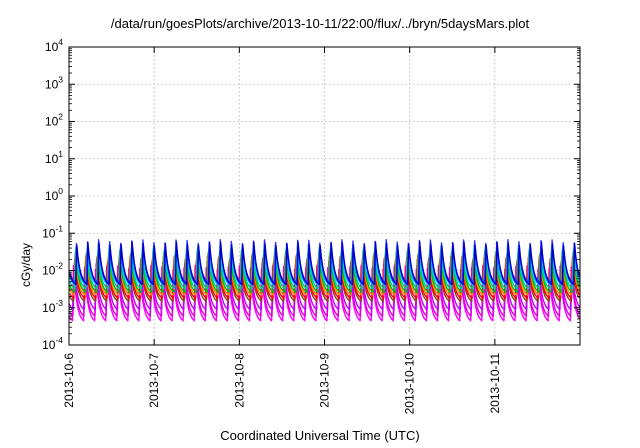  What do you see at coordinates (60, 154) in the screenshot?
I see `y-tick-exponent: 1` at bounding box center [60, 154].